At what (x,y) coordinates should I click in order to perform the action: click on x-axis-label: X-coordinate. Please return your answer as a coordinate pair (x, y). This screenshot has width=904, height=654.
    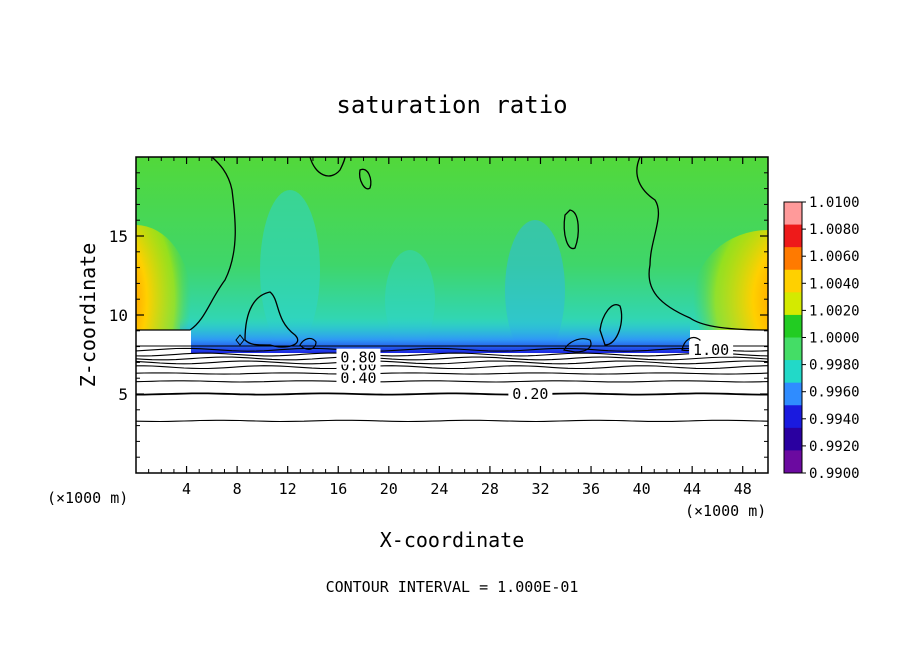
    Looking at the image, I should click on (452, 540).